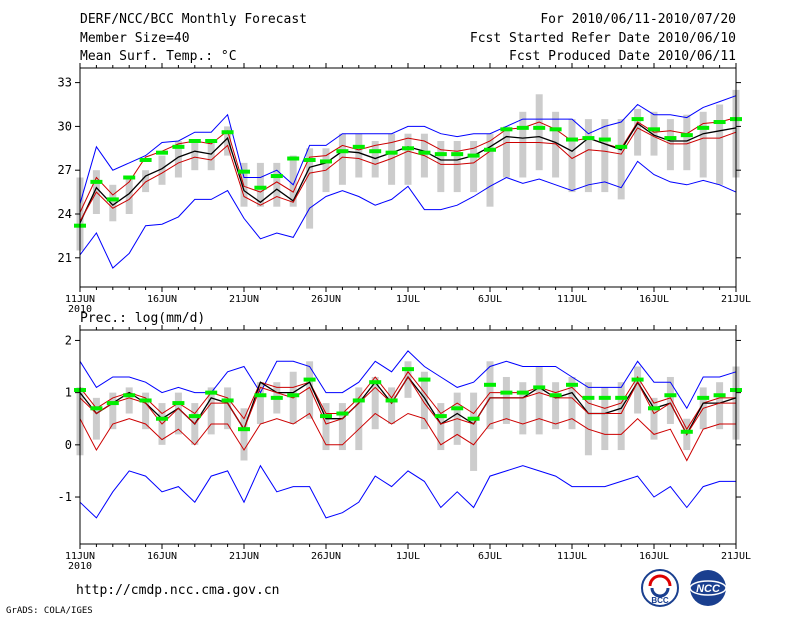 This screenshot has width=800, height=618. I want to click on panel2-ytick-label: -1, so click(65, 497).